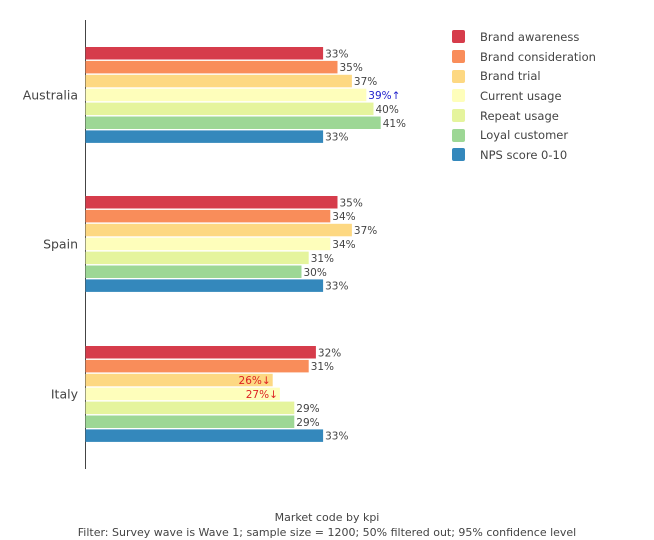 This screenshot has width=654, height=540. What do you see at coordinates (226, 95) in the screenshot?
I see `bar-australia-current-usage` at bounding box center [226, 95].